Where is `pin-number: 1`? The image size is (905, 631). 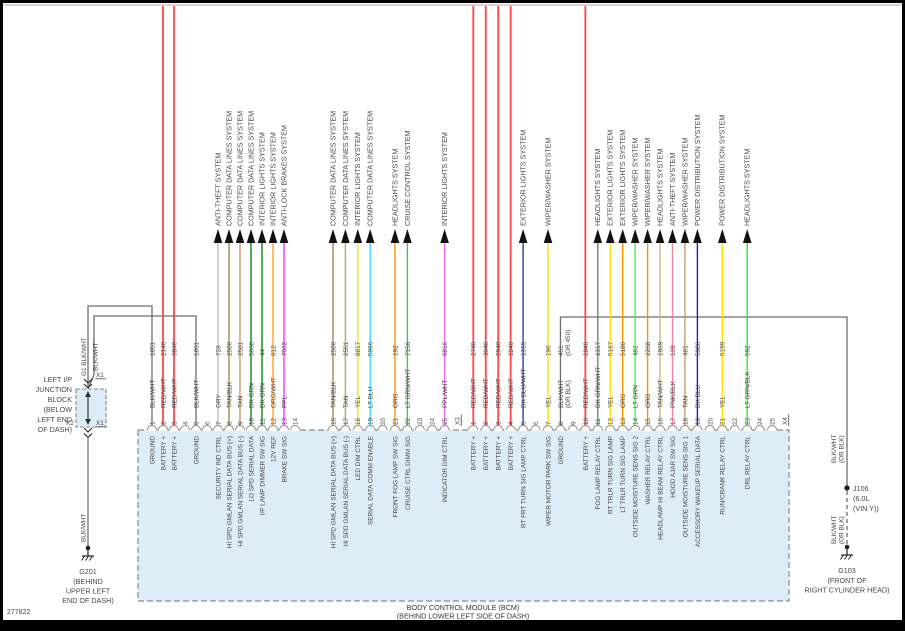 pin-number: 1 is located at coordinates (152, 423).